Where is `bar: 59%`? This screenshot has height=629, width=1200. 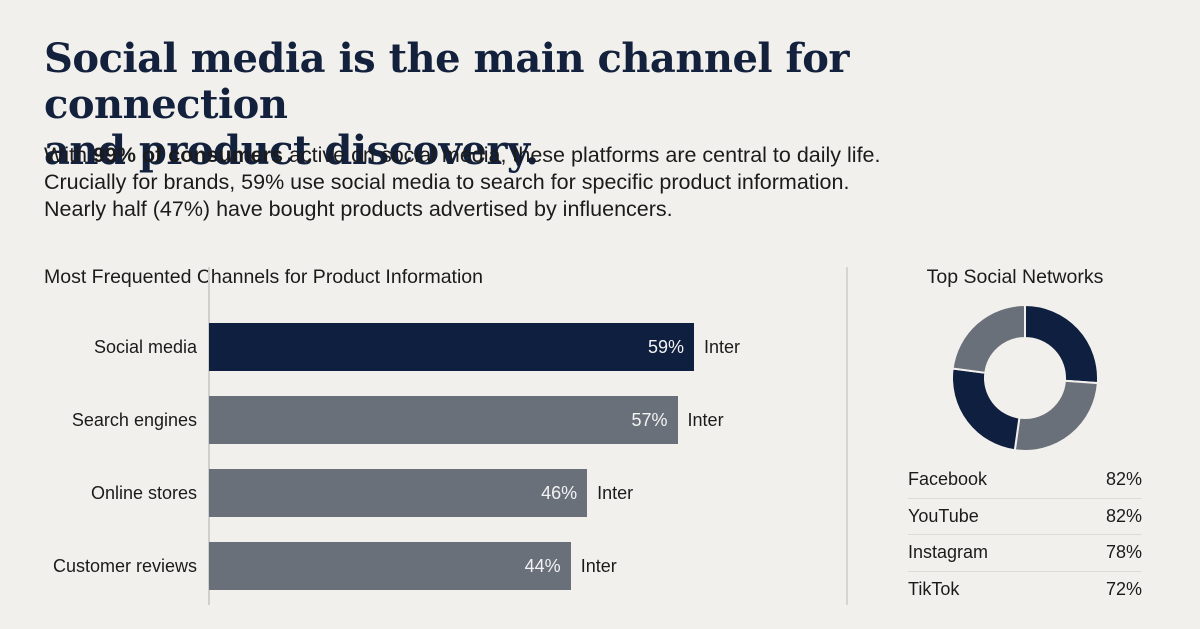
bar: 59% is located at coordinates (451, 347).